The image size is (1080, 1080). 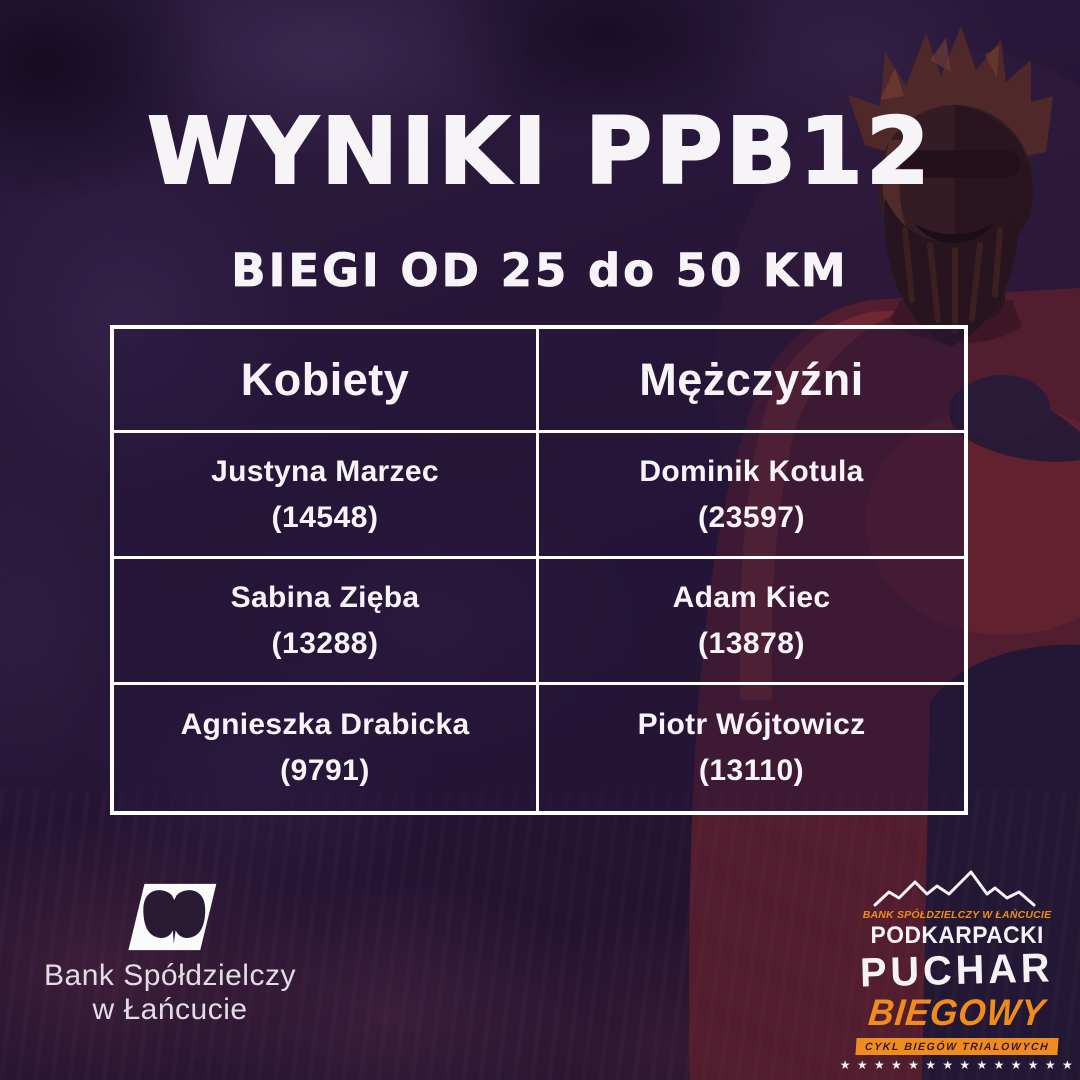 I want to click on runner-name: Sabina Zięba, so click(x=325, y=597).